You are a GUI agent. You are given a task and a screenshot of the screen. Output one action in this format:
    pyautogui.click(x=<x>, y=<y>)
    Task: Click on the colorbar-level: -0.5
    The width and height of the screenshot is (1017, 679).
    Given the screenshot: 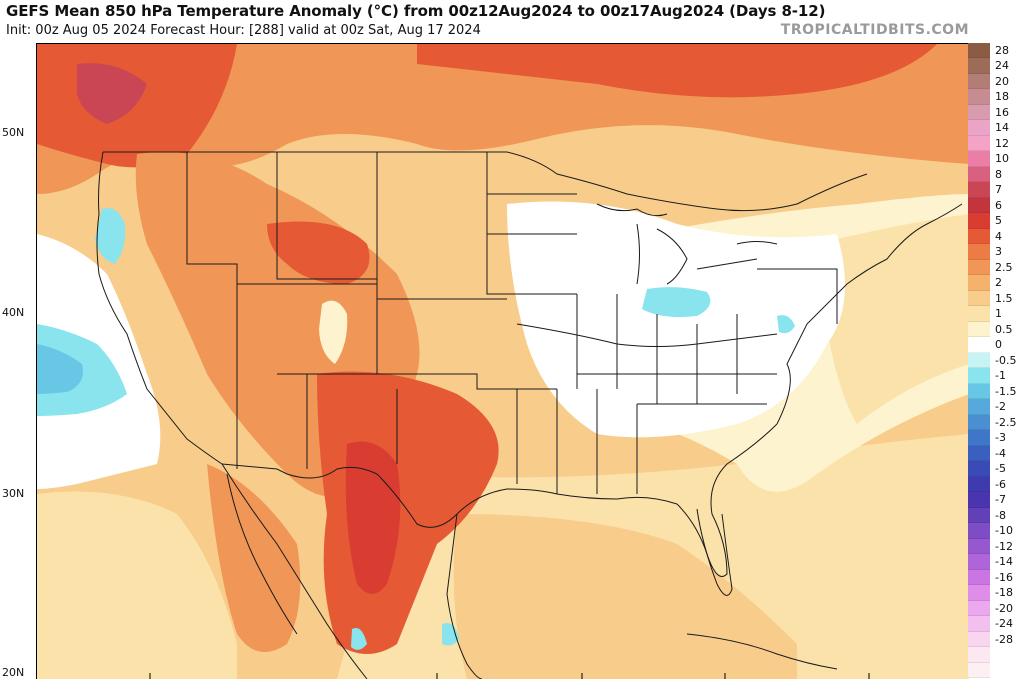 What is the action you would take?
    pyautogui.click(x=992, y=360)
    